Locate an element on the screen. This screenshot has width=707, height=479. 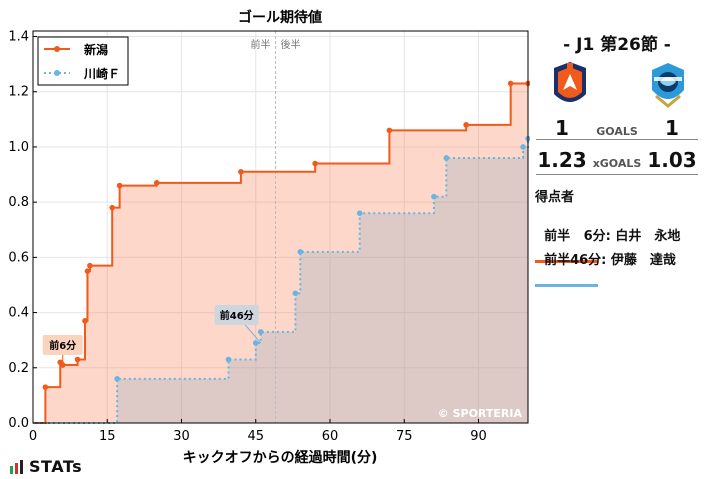
legend-label-1: 川崎Ｆ is located at coordinates (101, 73).